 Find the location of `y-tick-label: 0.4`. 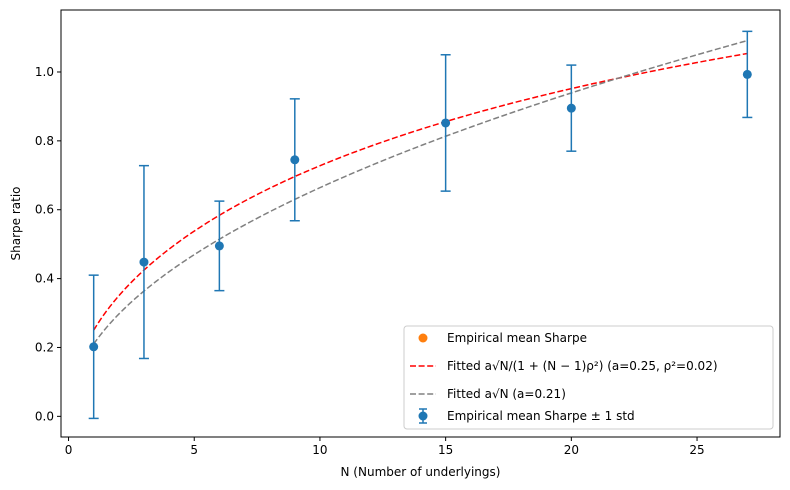

y-tick-label: 0.4 is located at coordinates (44, 279).